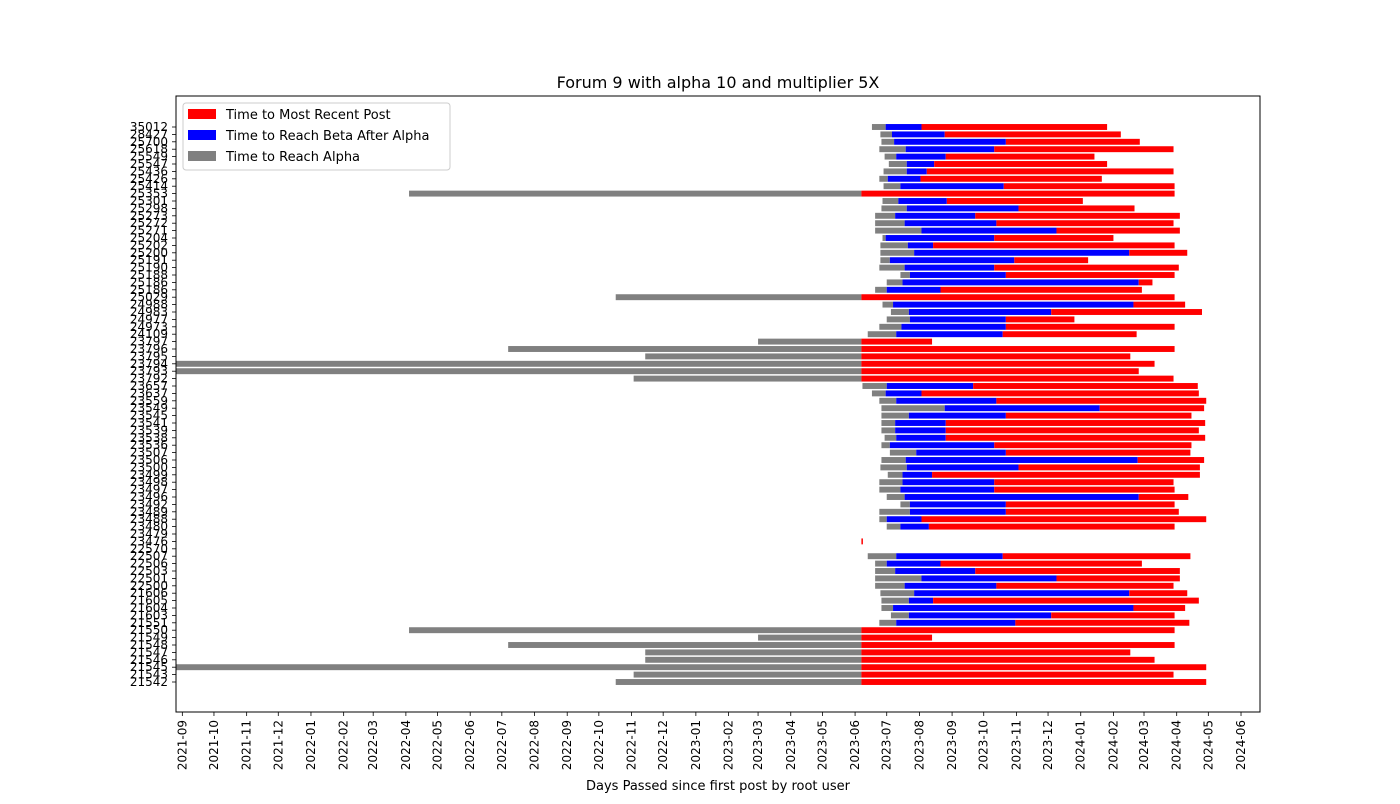  Describe the element at coordinates (718, 82) in the screenshot. I see `chart-title: Forum 9 with alpha 10 and multiplier 5X` at that location.